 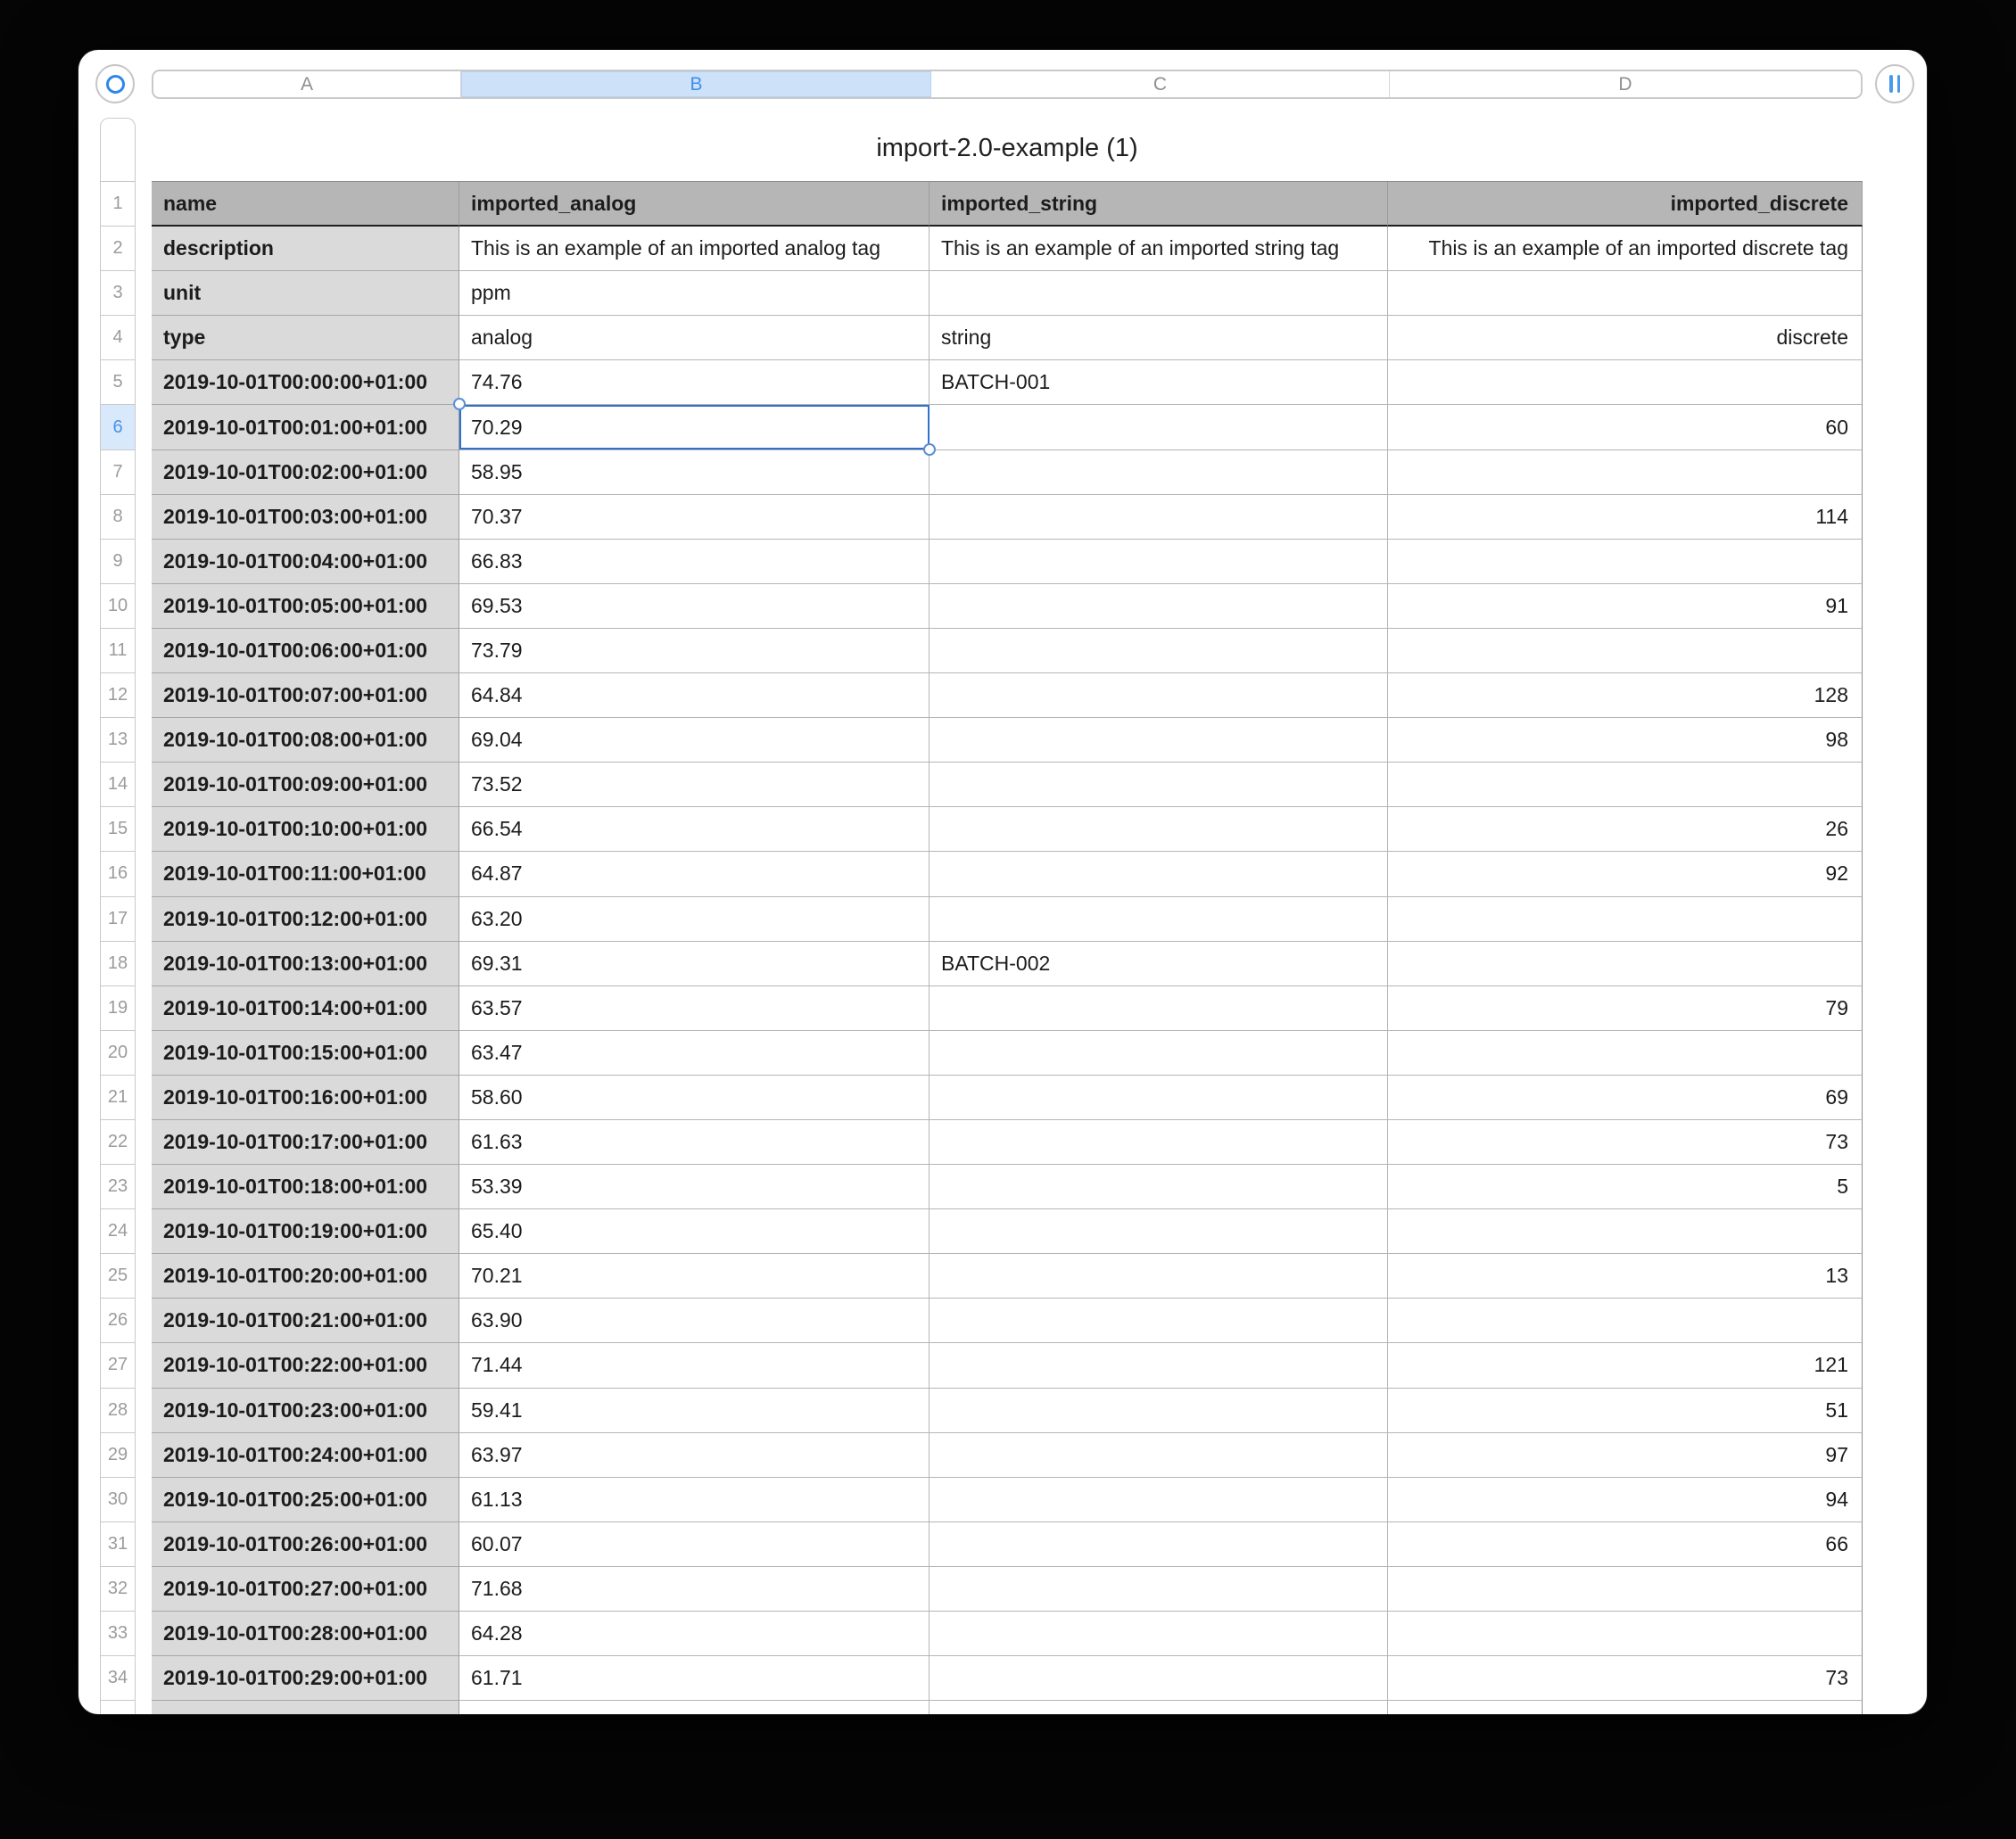 I want to click on cell-B1: imported_analog, so click(x=694, y=204).